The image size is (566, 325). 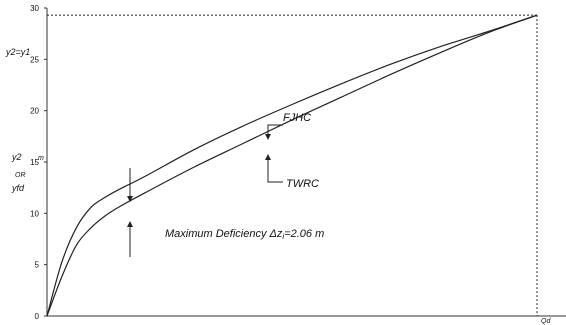 I want to click on deficiency-arrow-bottom-head, so click(x=130, y=224).